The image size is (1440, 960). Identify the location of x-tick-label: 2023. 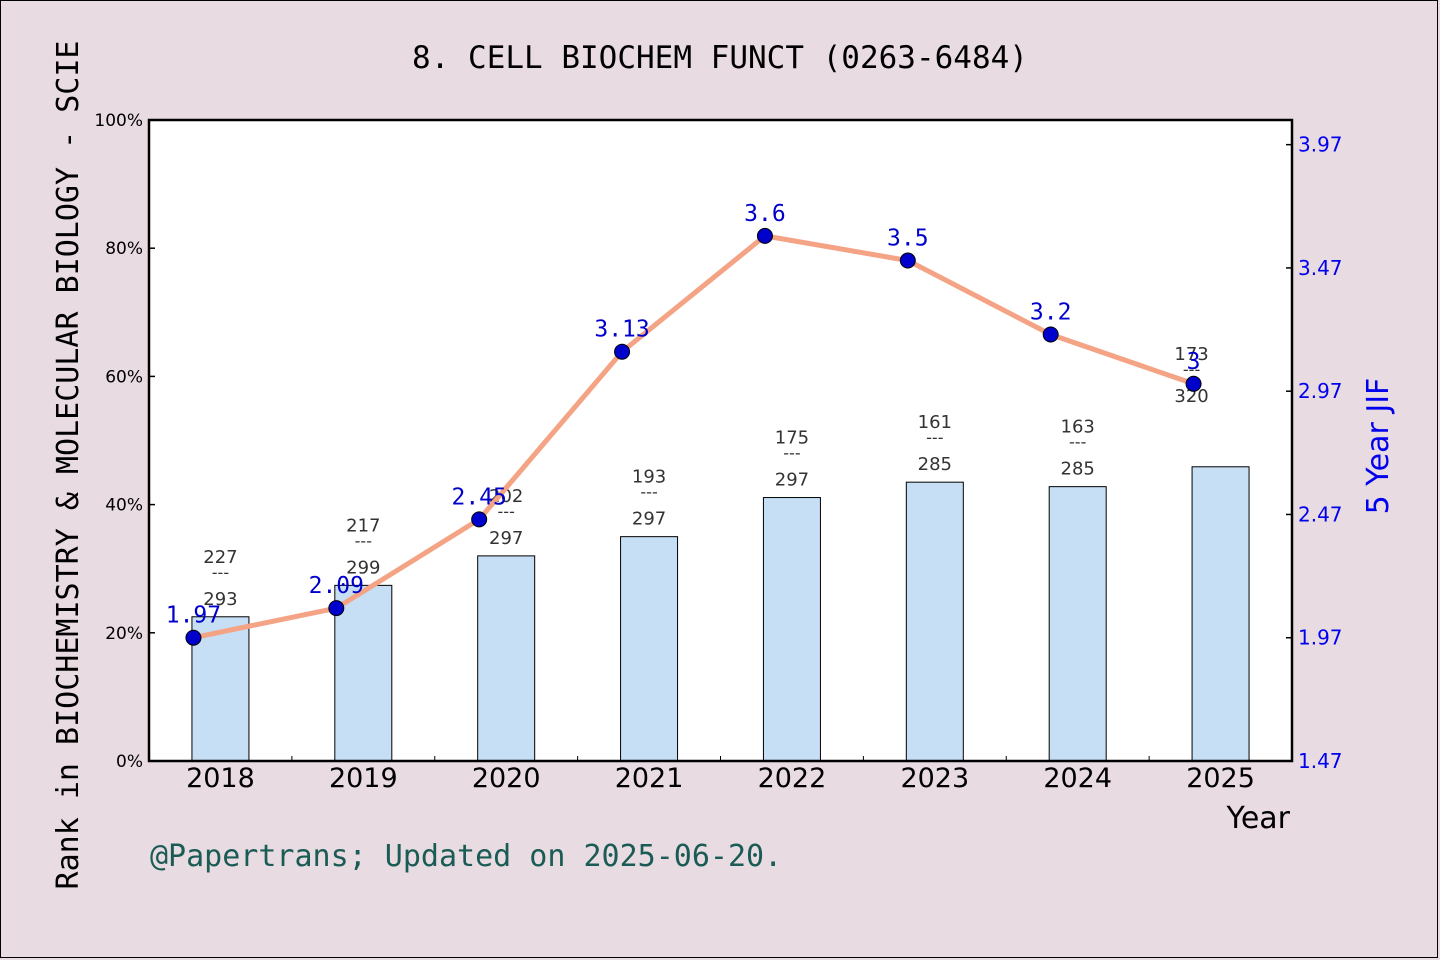
(934, 778).